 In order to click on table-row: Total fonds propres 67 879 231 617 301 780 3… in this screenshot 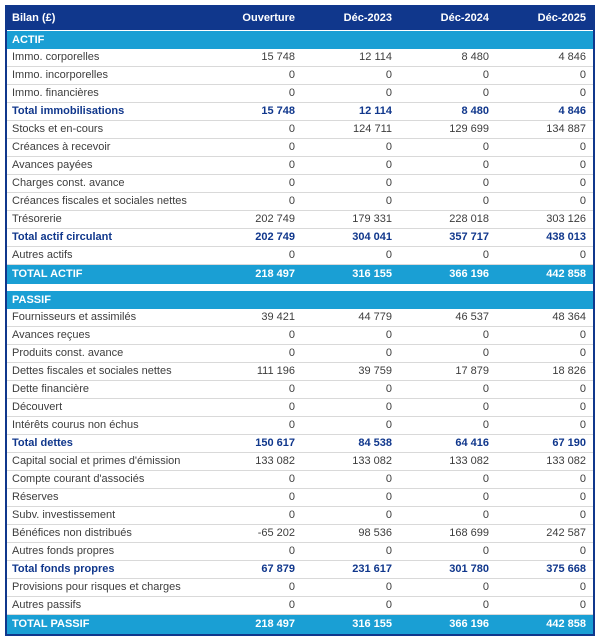, I will do `click(300, 570)`.